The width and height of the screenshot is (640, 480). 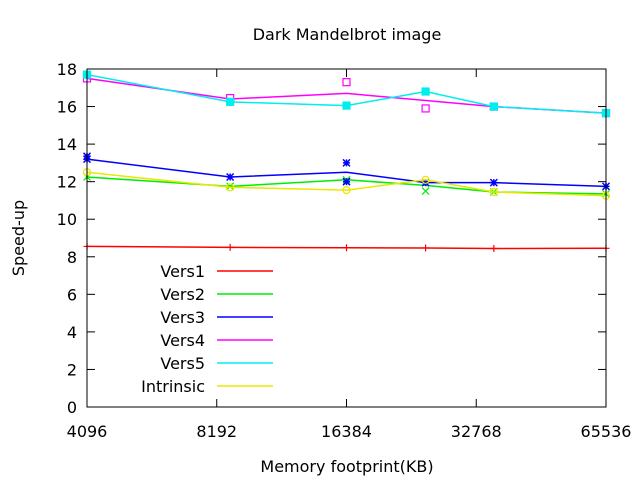 What do you see at coordinates (216, 294) in the screenshot?
I see `legend-item-vers2: Vers2` at bounding box center [216, 294].